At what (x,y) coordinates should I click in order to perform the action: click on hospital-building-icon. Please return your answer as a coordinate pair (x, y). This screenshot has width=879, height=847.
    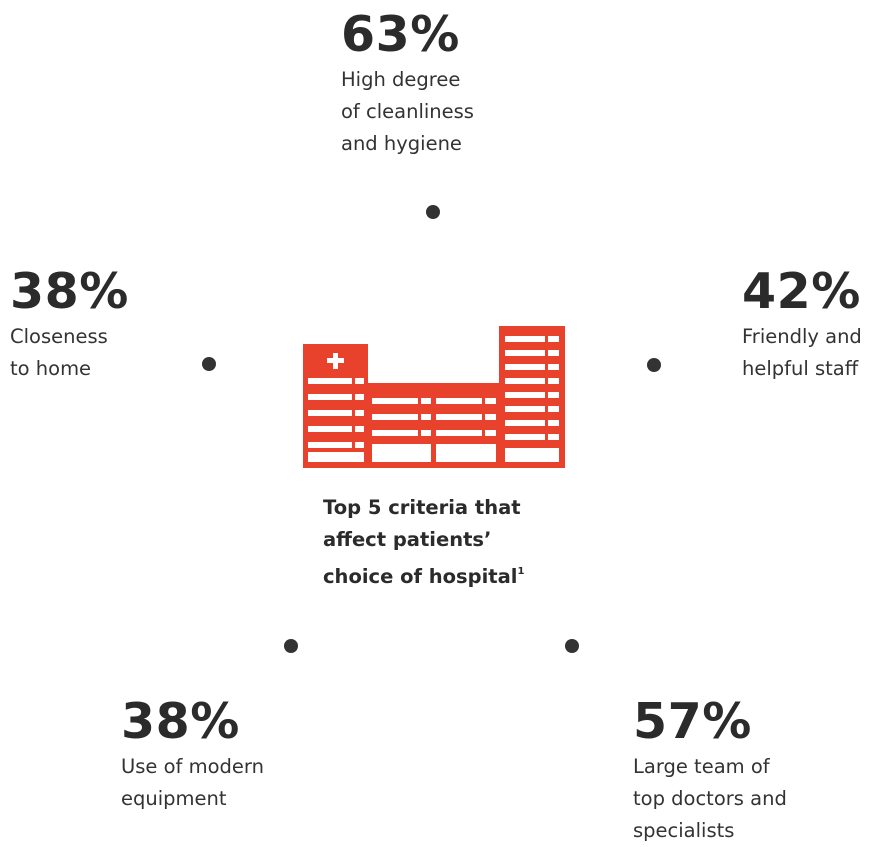
    Looking at the image, I should click on (434, 397).